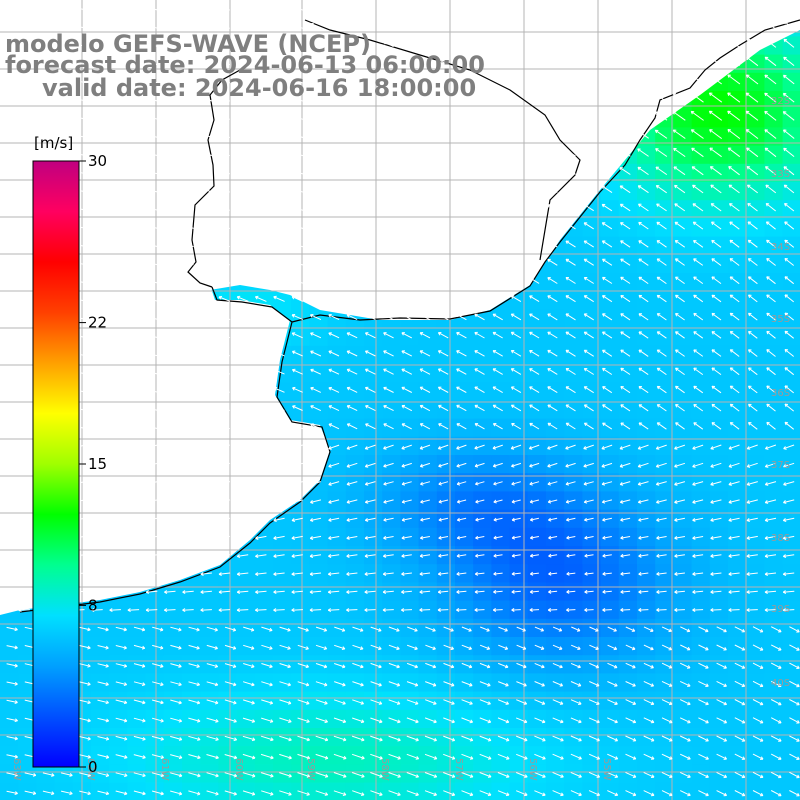 The height and width of the screenshot is (800, 800). I want to click on latitude-label: 36S, so click(780, 393).